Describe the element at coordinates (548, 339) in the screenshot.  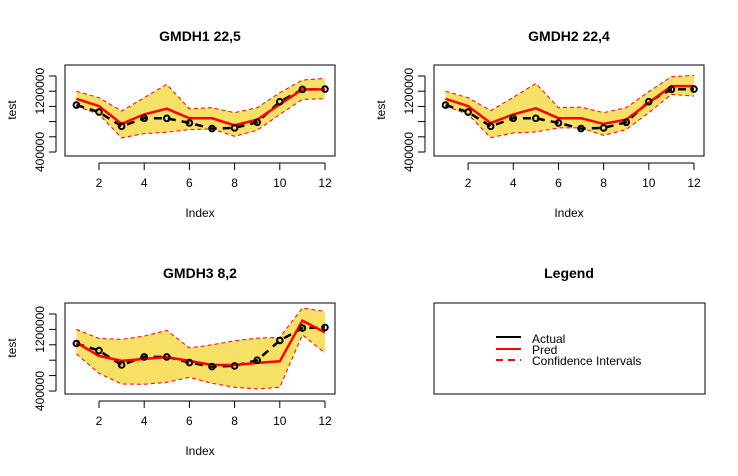
I see `legend-label-actual: Actual` at that location.